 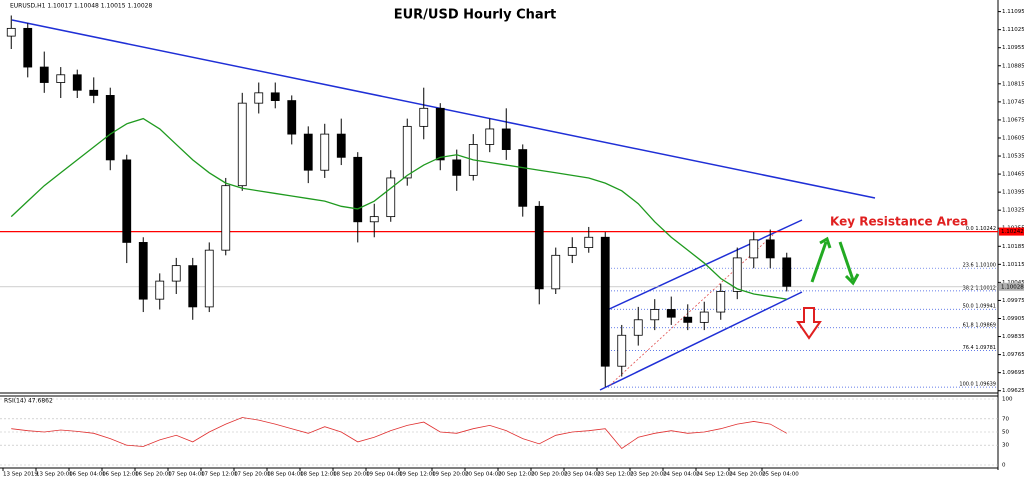 What do you see at coordinates (1013, 211) in the screenshot?
I see `y-tick-label: 1.10325` at bounding box center [1013, 211].